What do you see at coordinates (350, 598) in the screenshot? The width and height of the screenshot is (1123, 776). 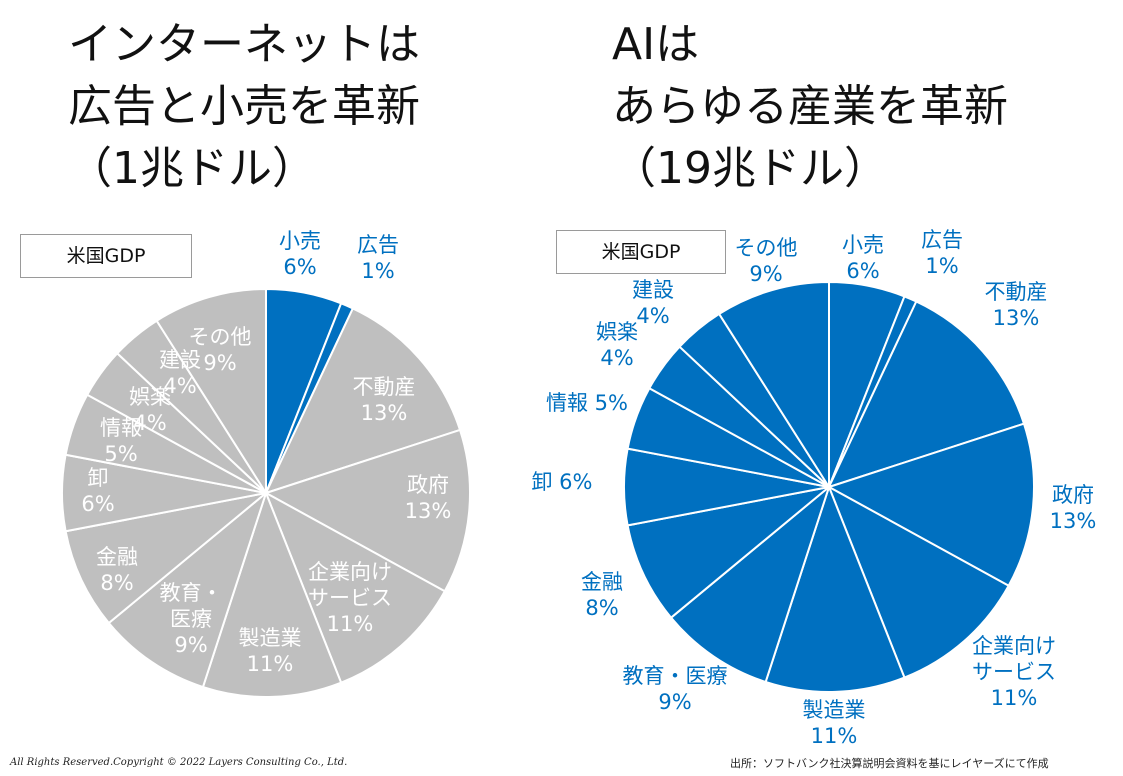 I see `left-label-business-services-line-2: サービス` at bounding box center [350, 598].